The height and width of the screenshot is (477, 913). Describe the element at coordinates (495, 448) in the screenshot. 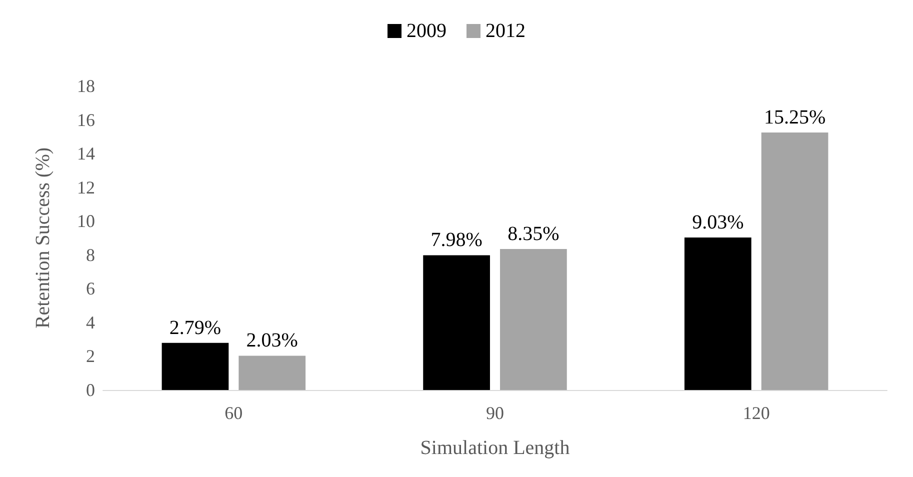

I see `x-axis-title: Simulation Length` at that location.